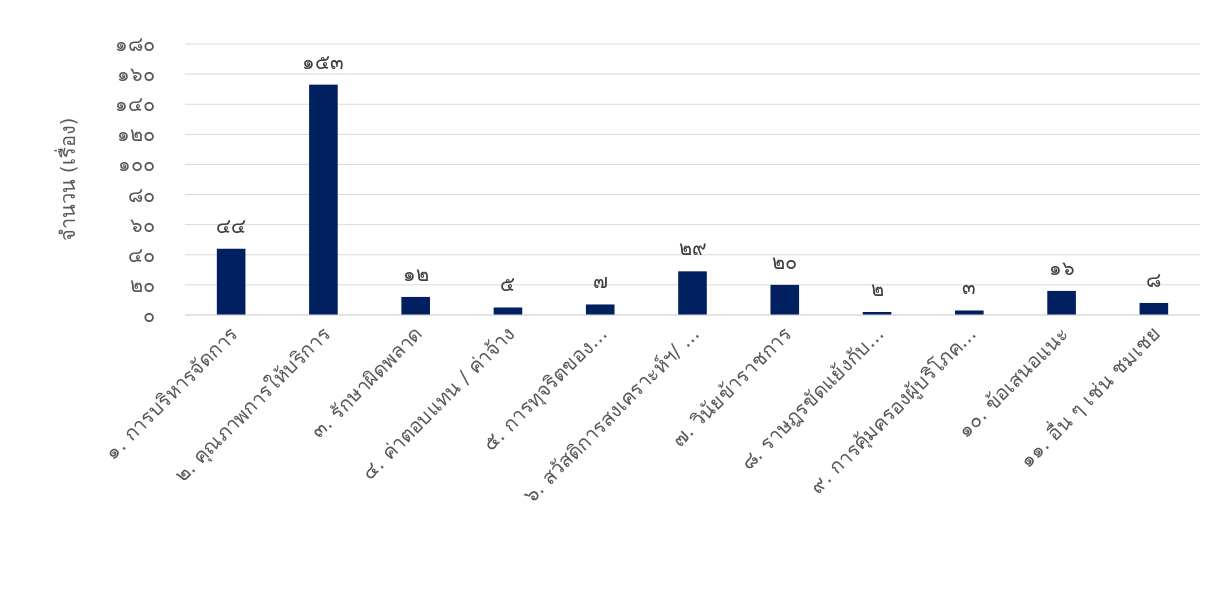 Image resolution: width=1232 pixels, height=593 pixels. I want to click on data-label: ๓, so click(969, 287).